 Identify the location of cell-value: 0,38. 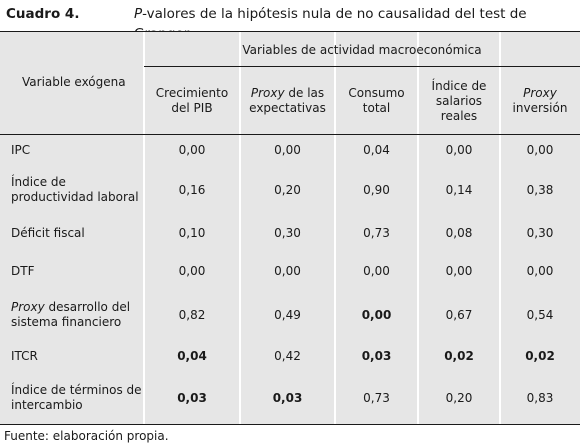
(540, 189).